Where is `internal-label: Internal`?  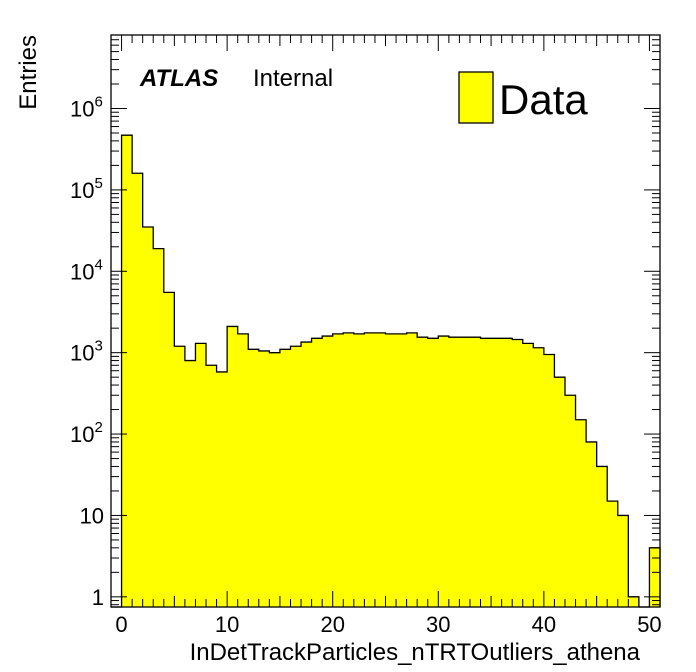 internal-label: Internal is located at coordinates (293, 78).